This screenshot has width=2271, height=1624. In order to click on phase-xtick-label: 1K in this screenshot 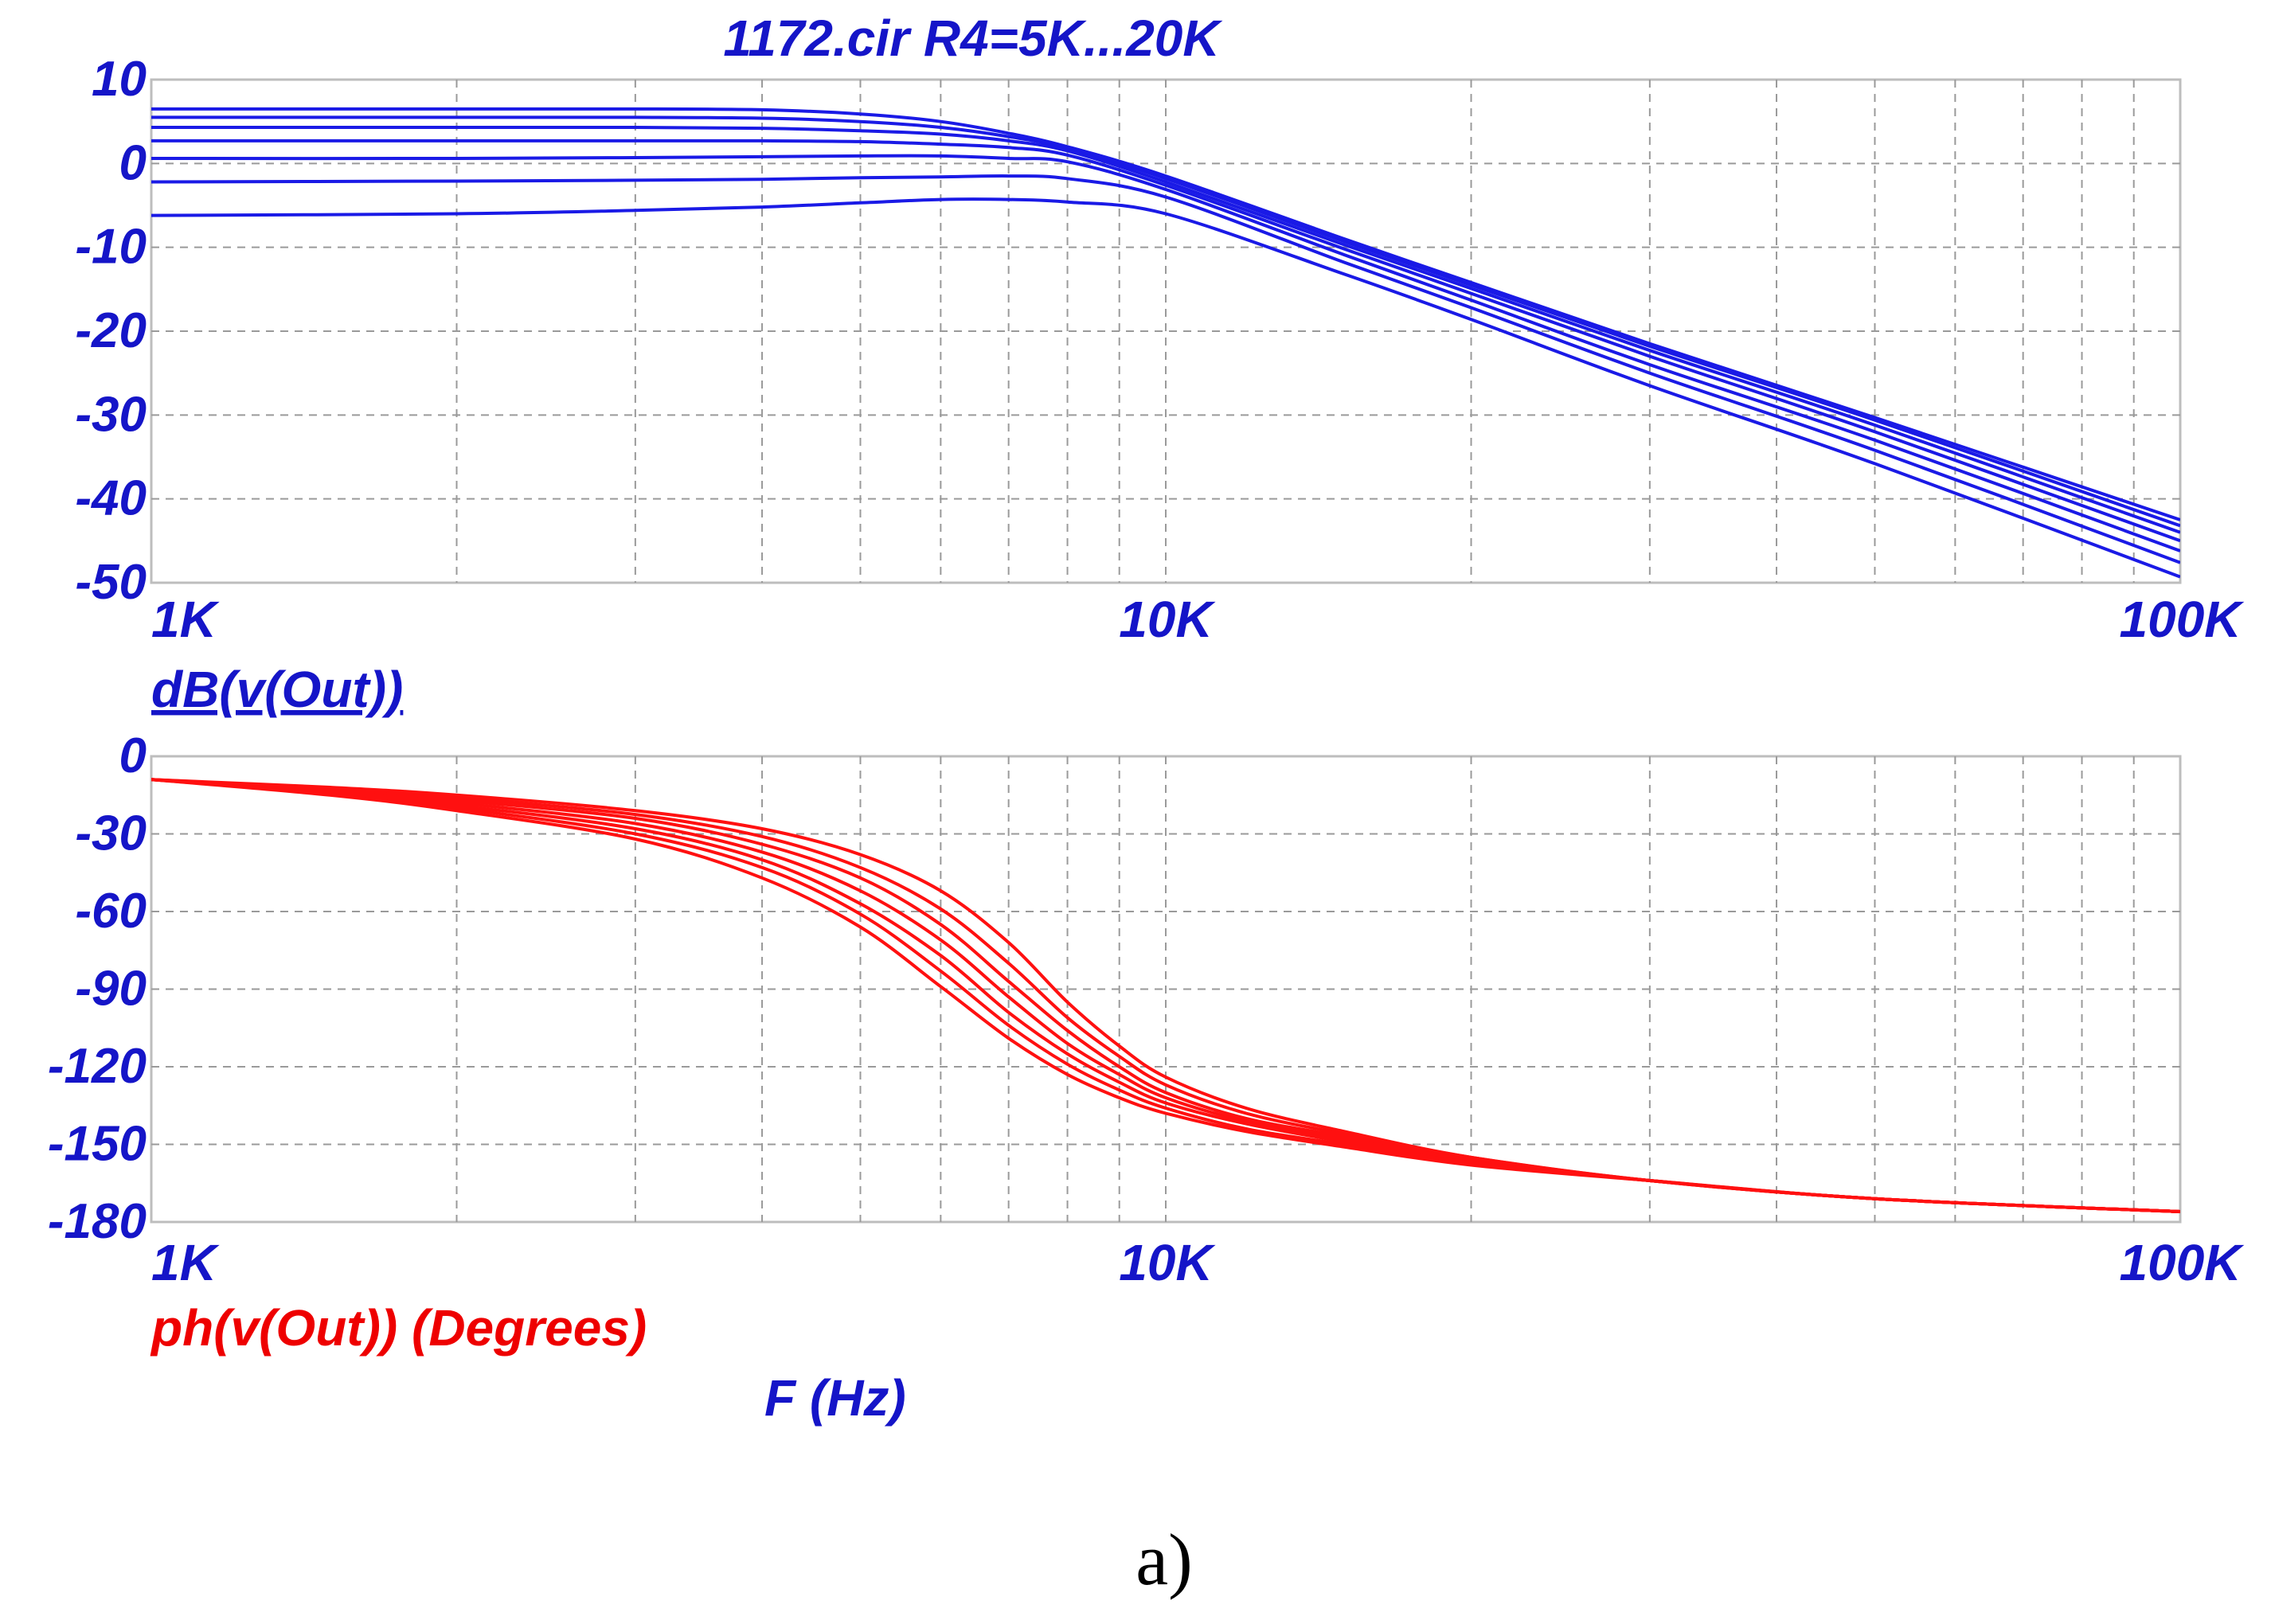, I will do `click(186, 1262)`.